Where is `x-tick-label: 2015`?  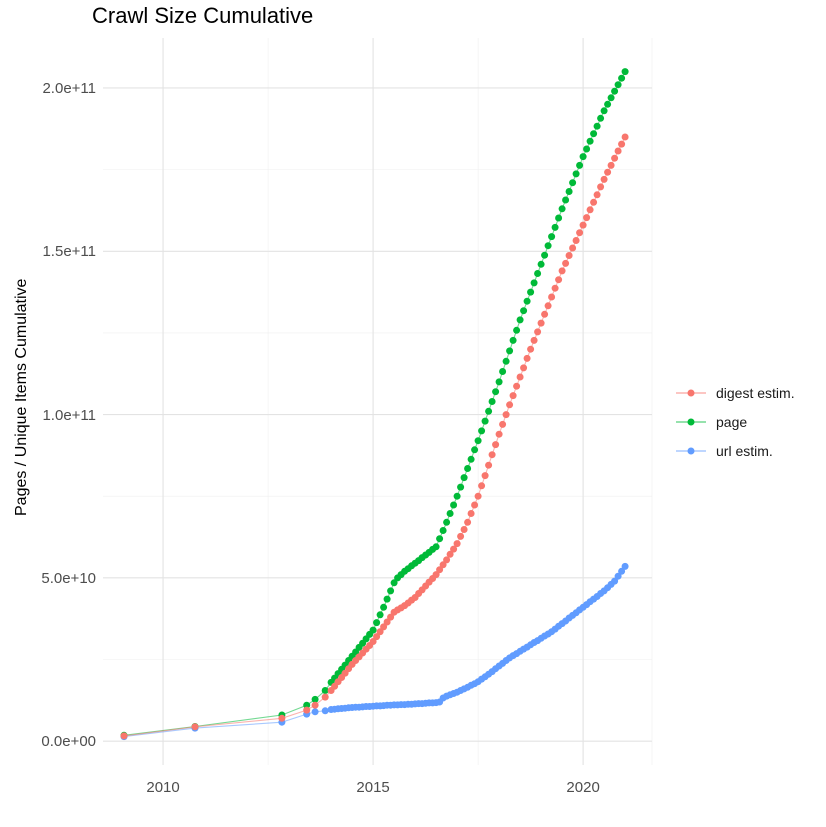 x-tick-label: 2015 is located at coordinates (373, 787).